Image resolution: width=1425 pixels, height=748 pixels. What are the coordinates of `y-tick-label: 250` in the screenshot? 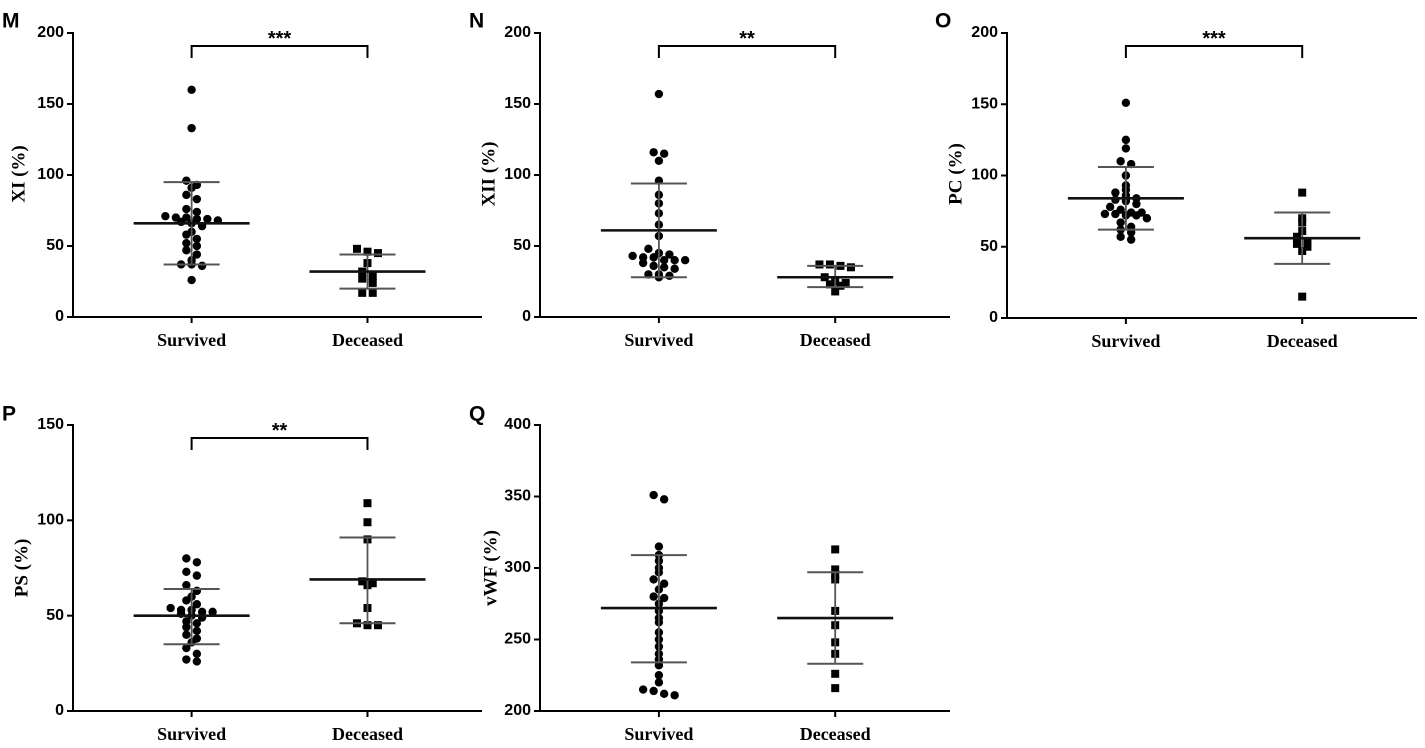 It's located at (517, 639).